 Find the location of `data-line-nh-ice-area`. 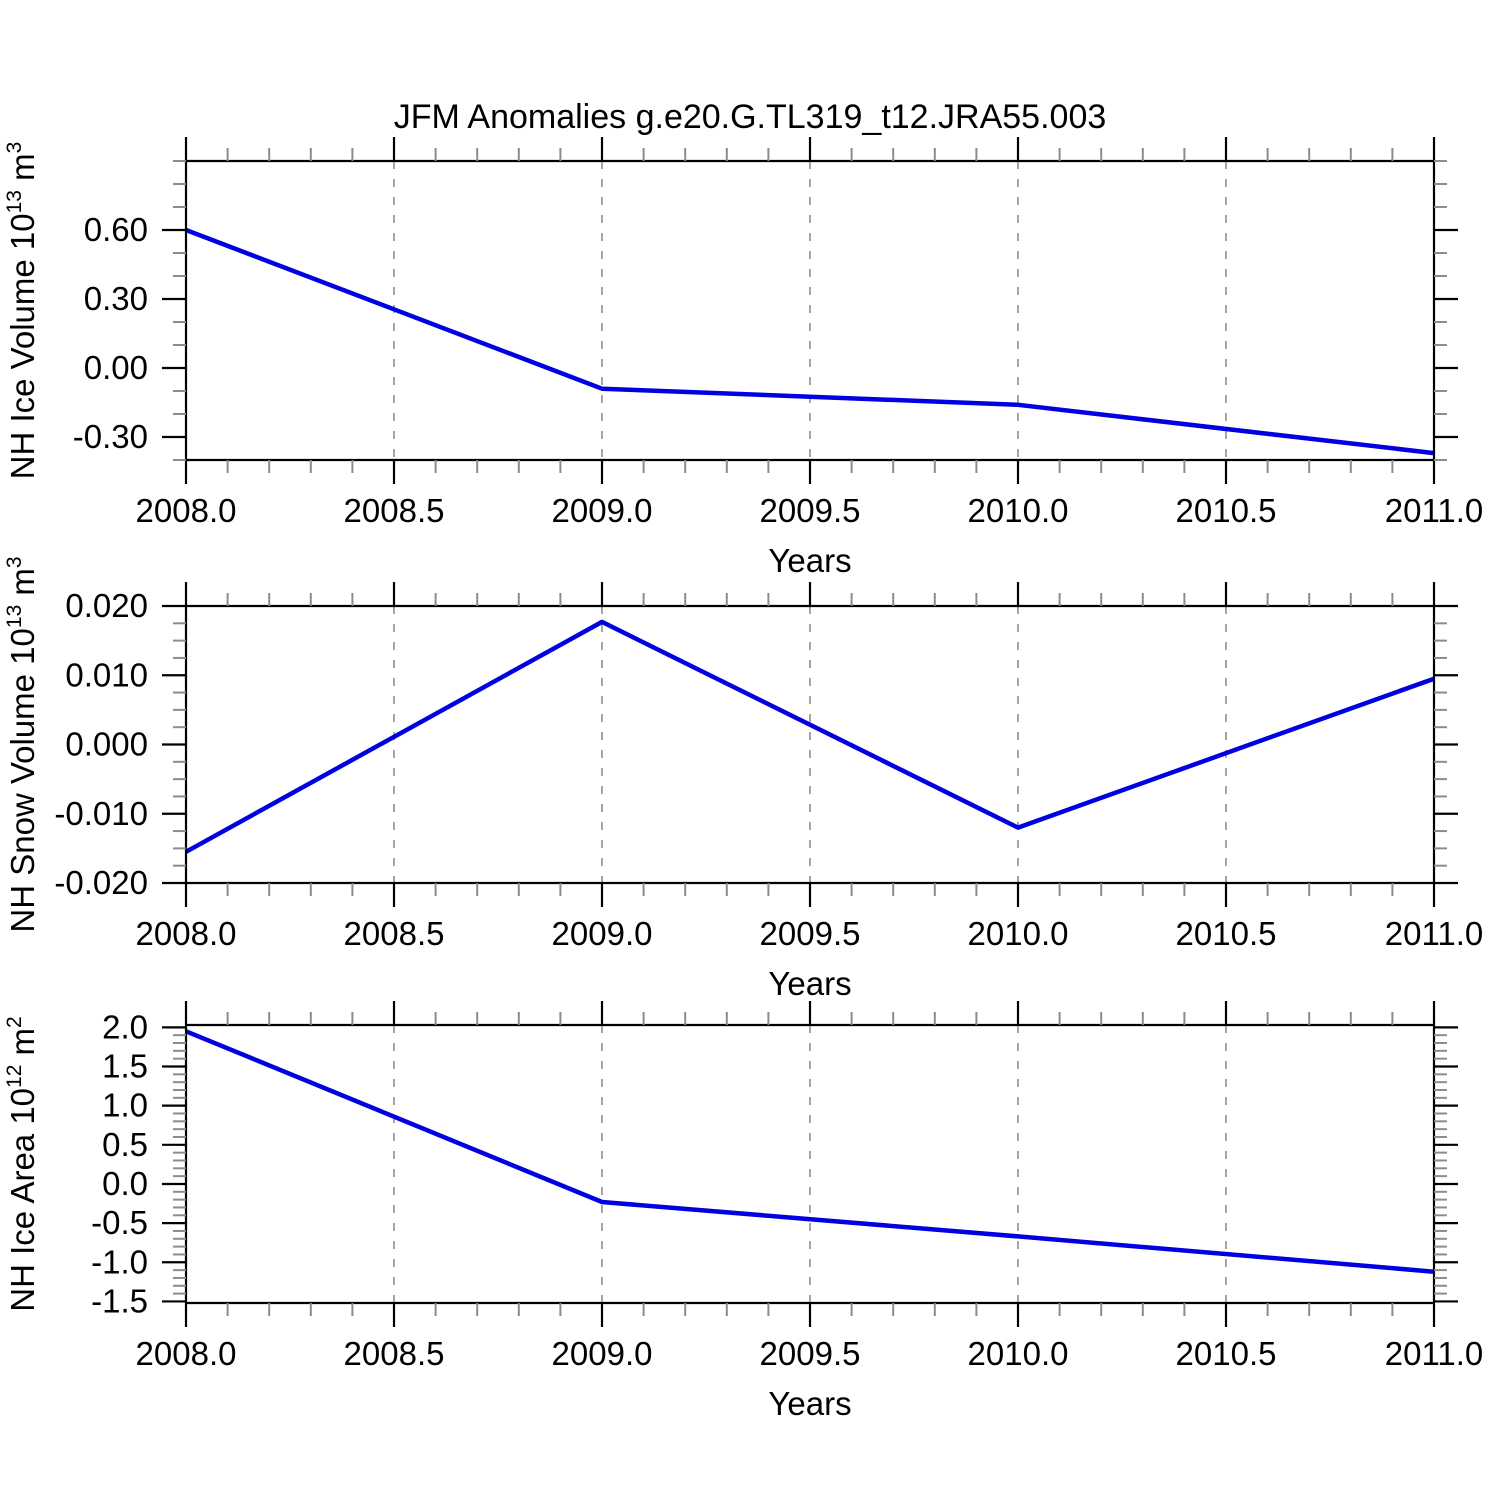

data-line-nh-ice-area is located at coordinates (810, 1151).